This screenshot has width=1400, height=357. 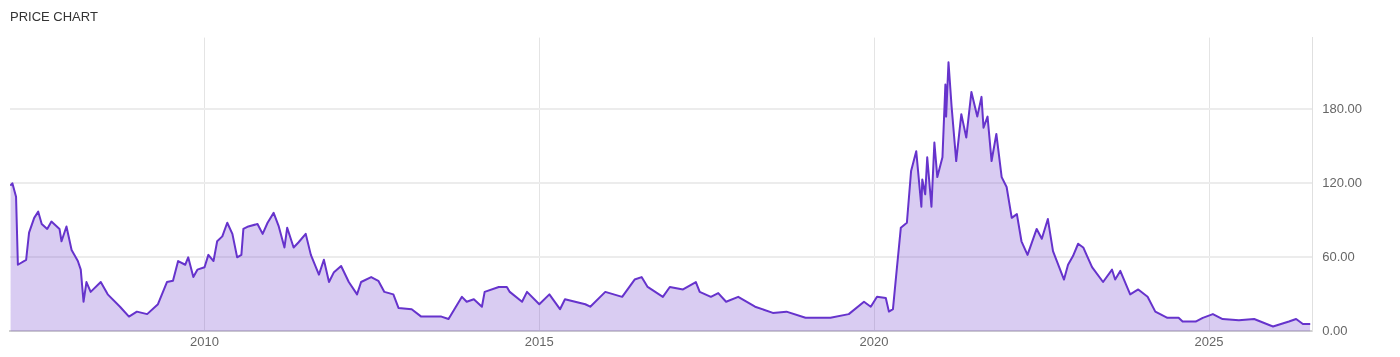 I want to click on y-tick-label: 0.00, so click(x=1335, y=330).